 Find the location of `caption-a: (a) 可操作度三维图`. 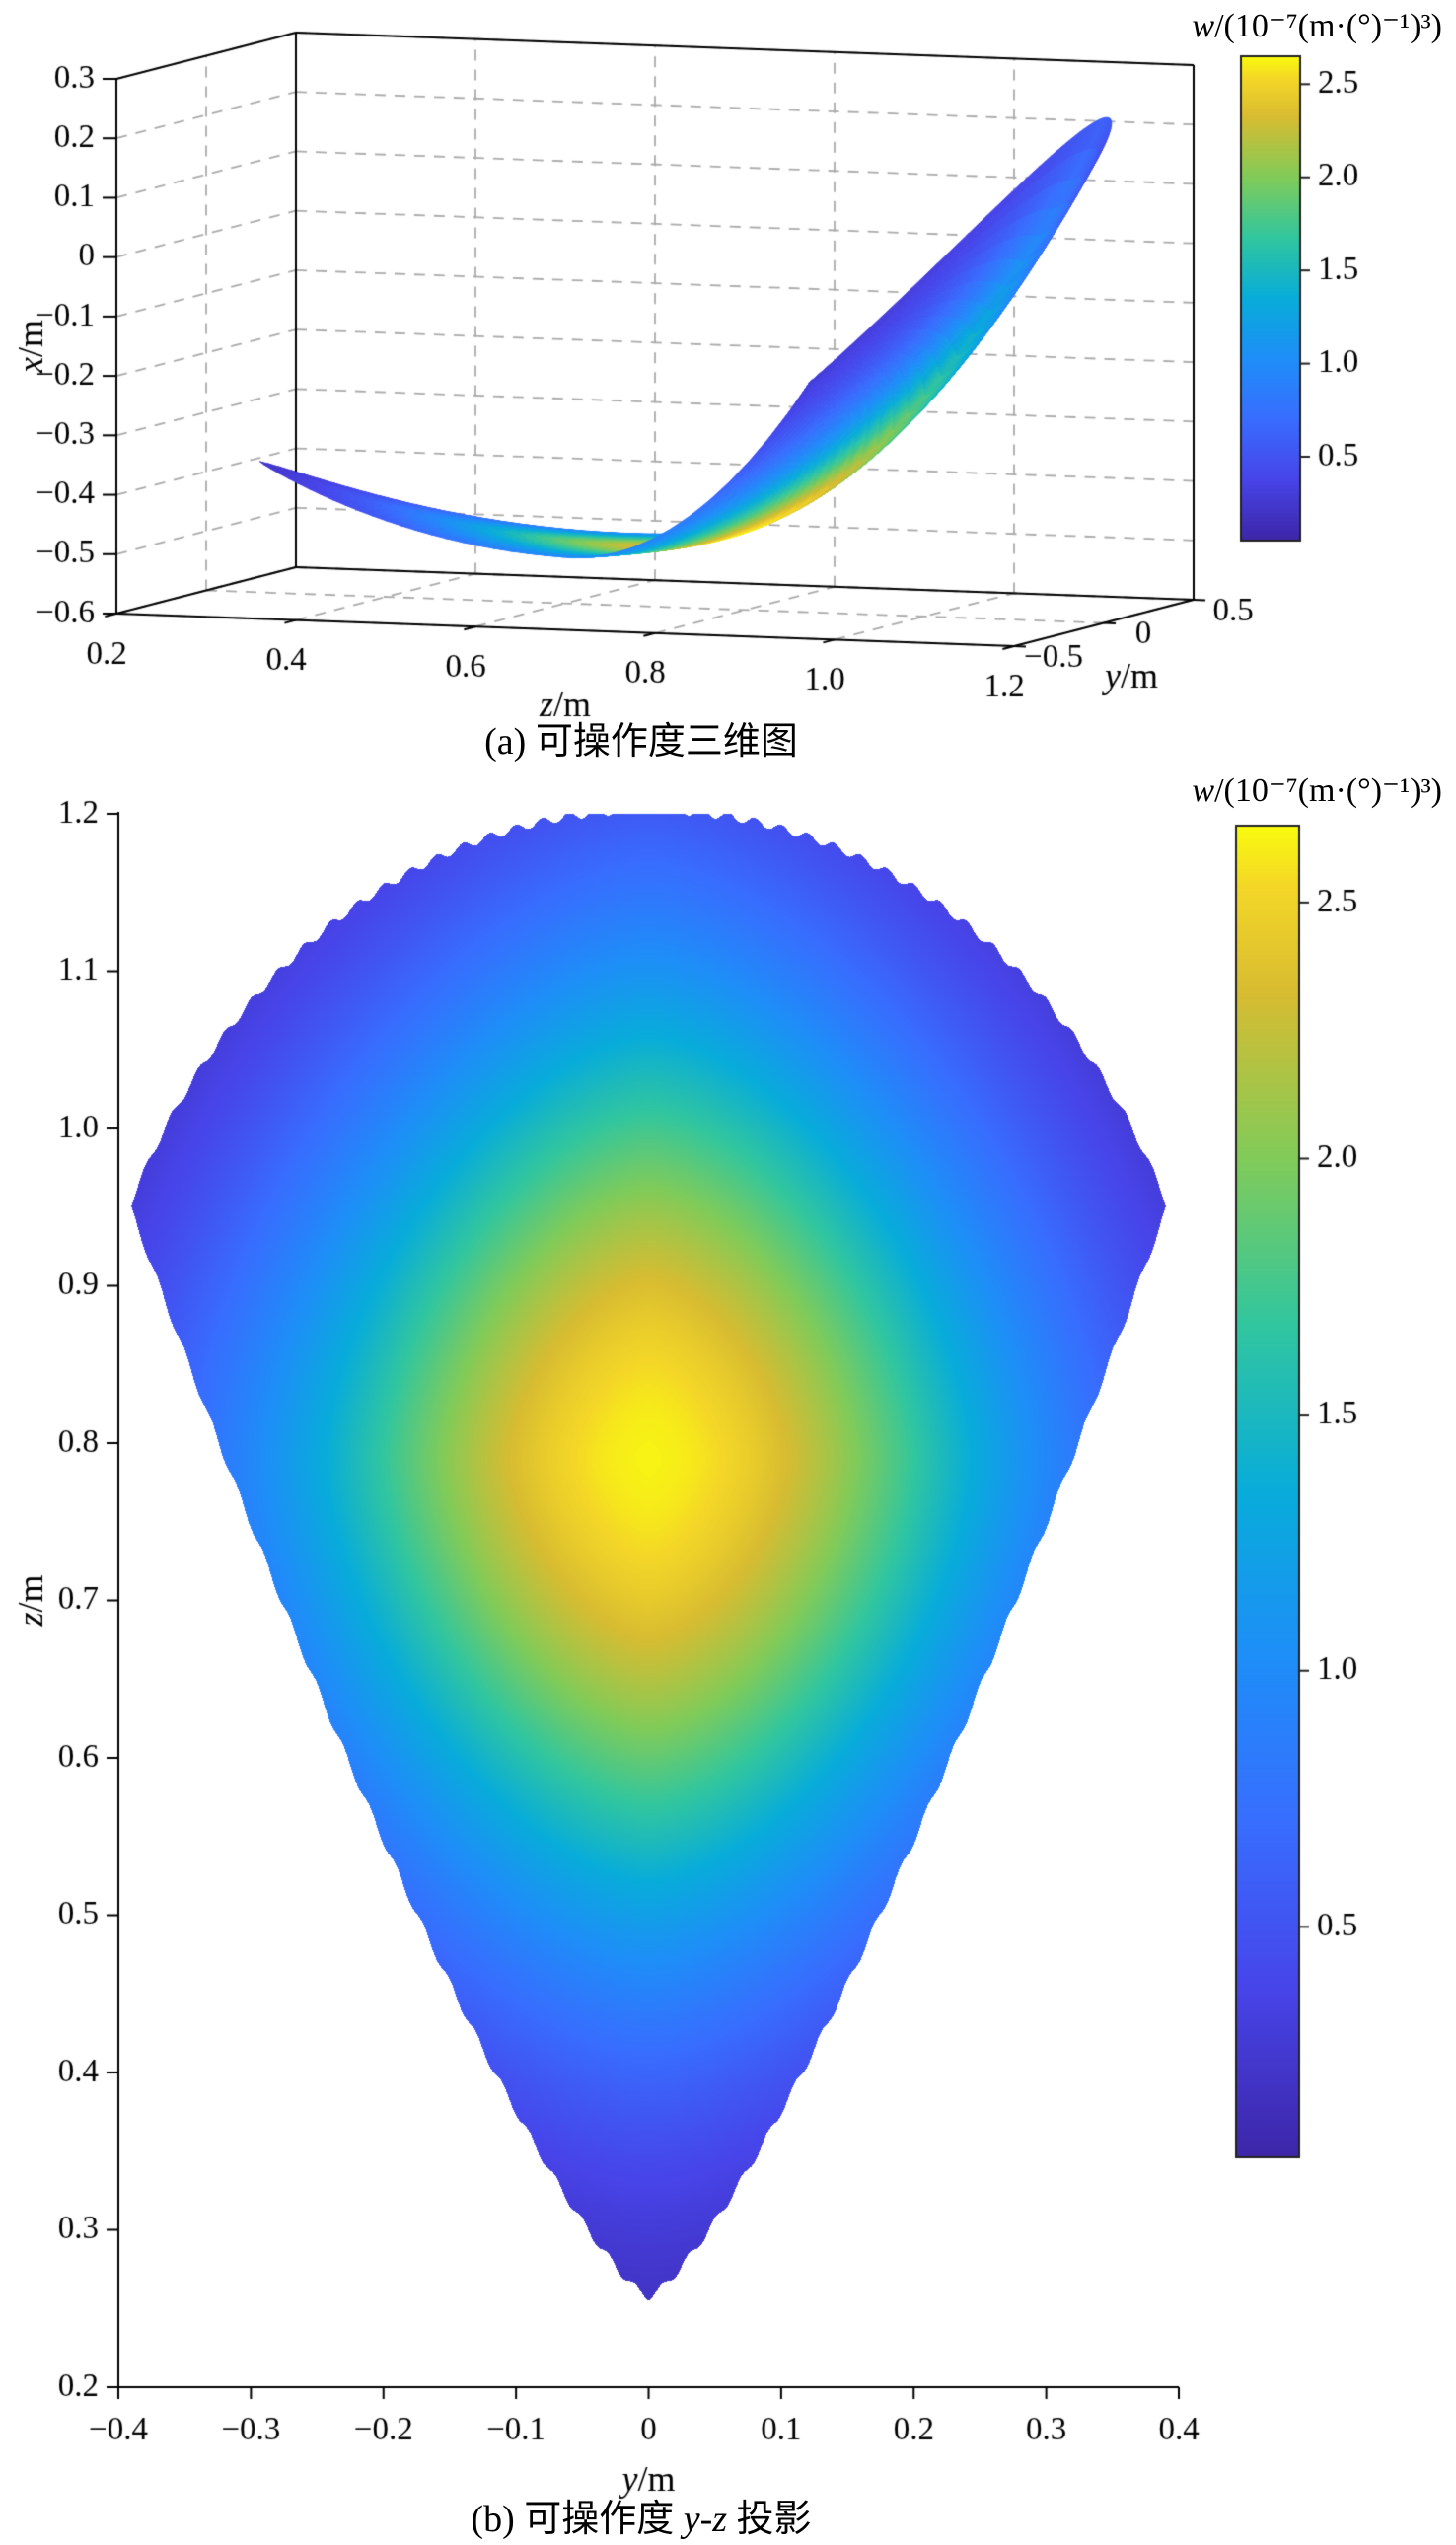

caption-a: (a) 可操作度三维图 is located at coordinates (641, 742).